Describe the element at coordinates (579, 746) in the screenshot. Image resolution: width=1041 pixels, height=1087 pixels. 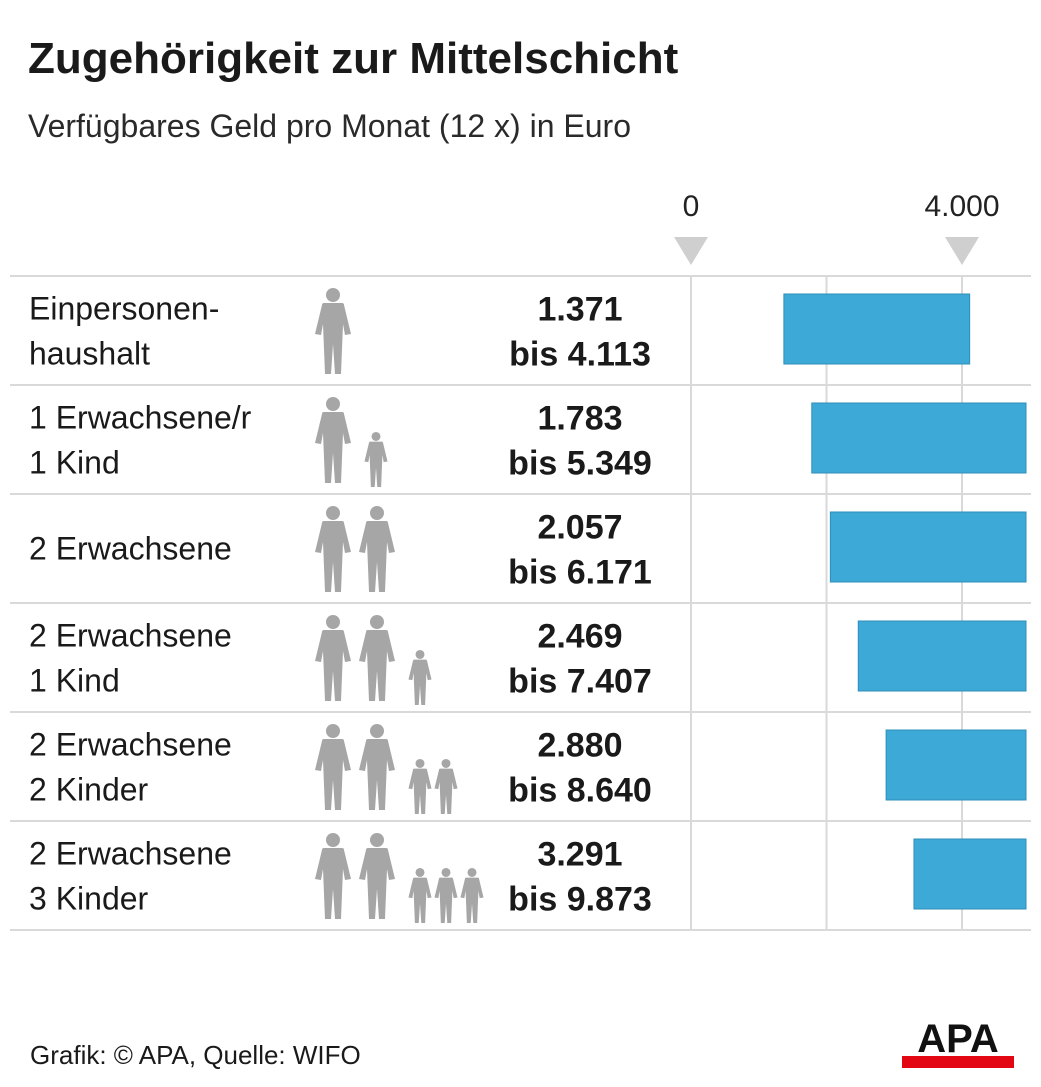
I see `range-min-label: 2.880` at that location.